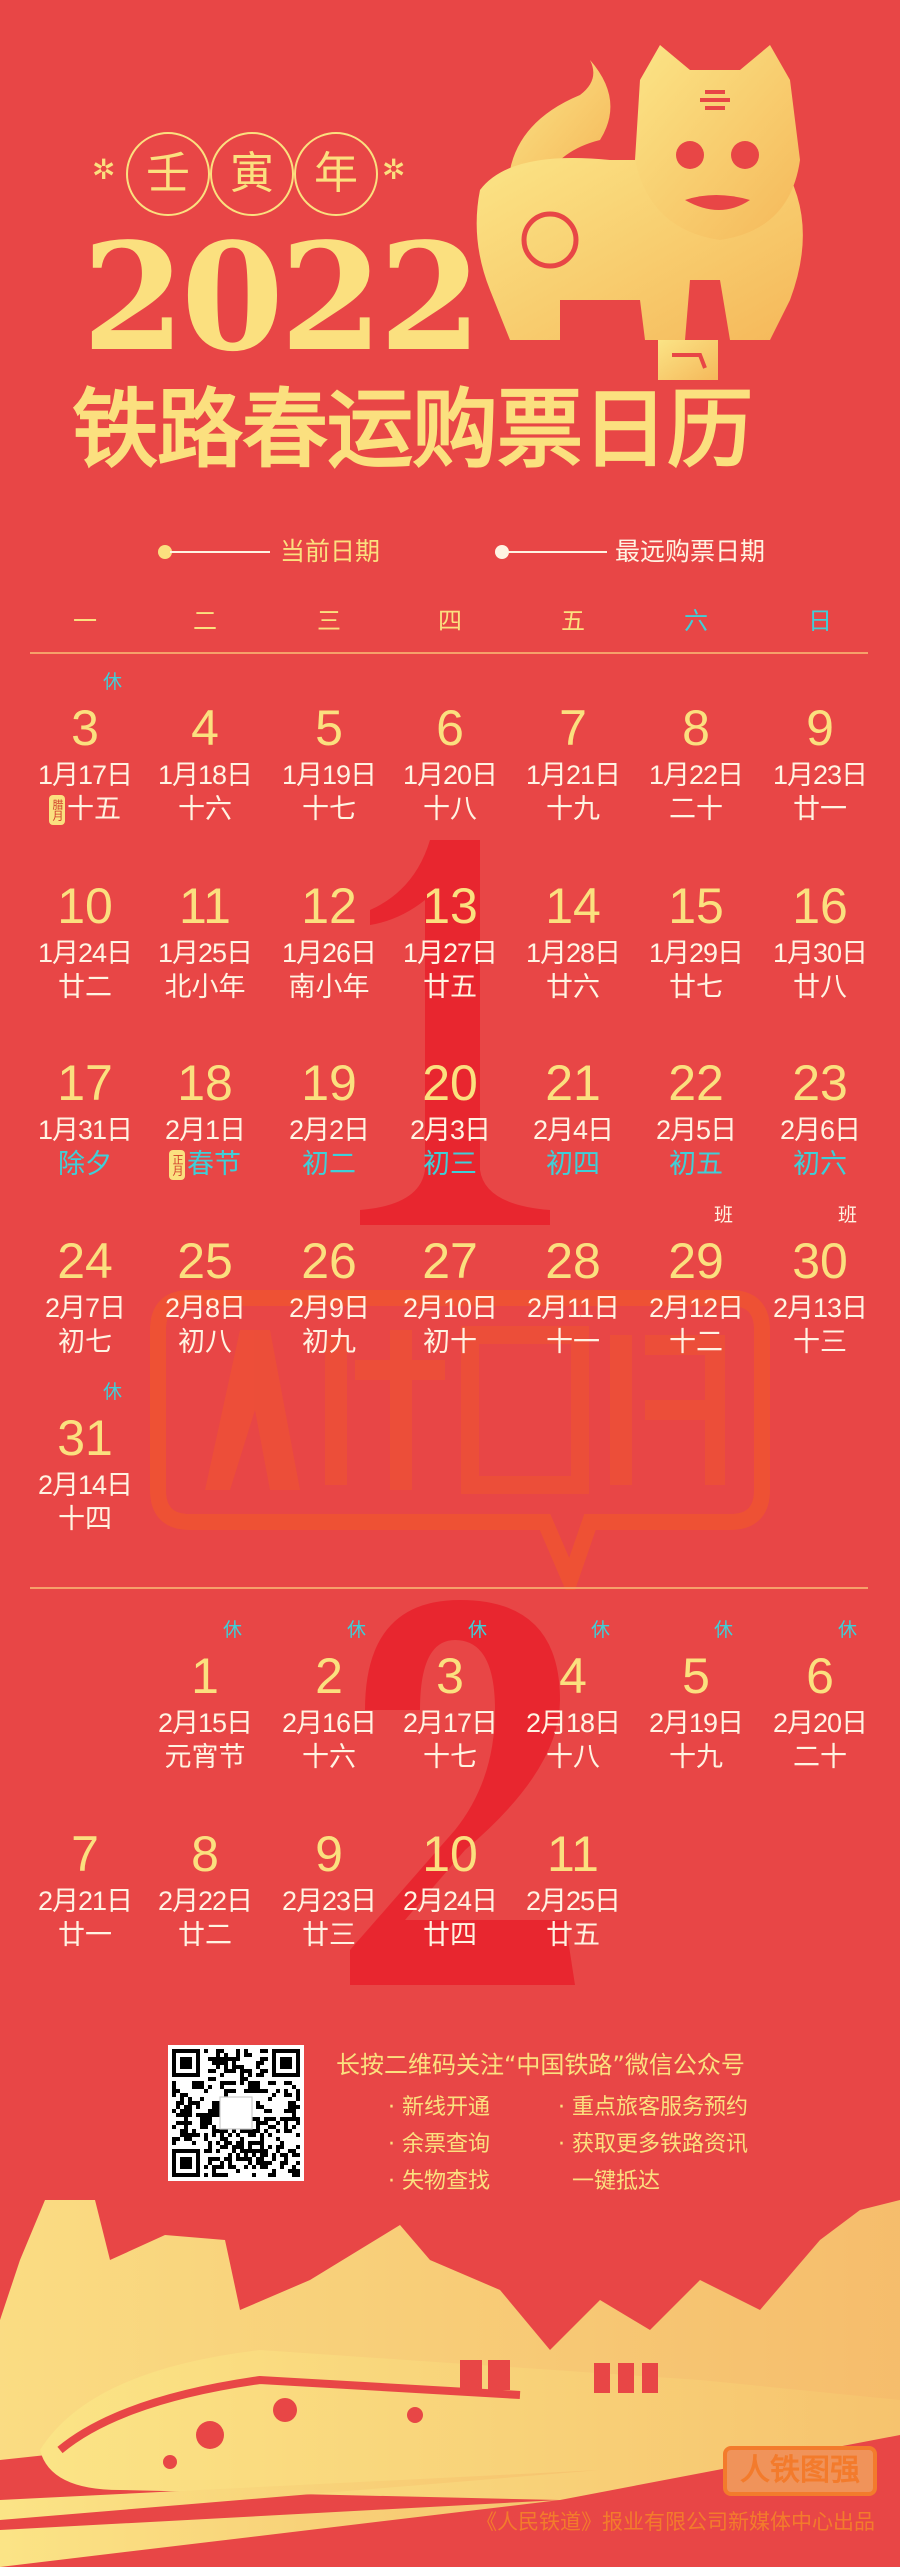 This screenshot has width=900, height=2567. What do you see at coordinates (85, 1120) in the screenshot?
I see `calendar-day: 17 1月31日 除夕` at bounding box center [85, 1120].